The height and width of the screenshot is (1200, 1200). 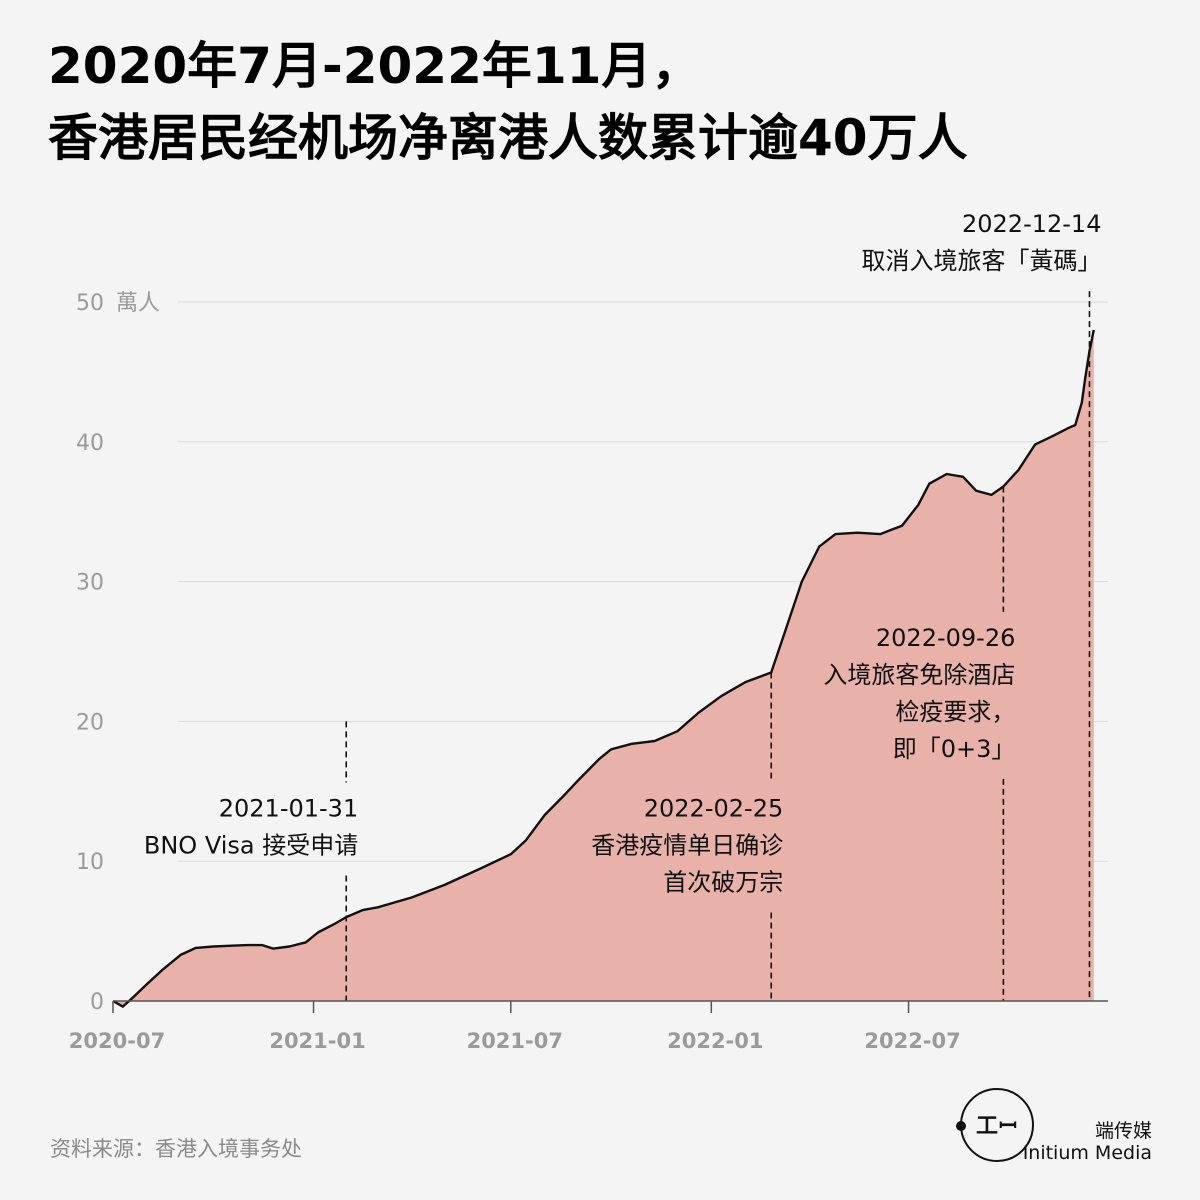 I want to click on logo-glyph: 工ꟷ, so click(x=997, y=1126).